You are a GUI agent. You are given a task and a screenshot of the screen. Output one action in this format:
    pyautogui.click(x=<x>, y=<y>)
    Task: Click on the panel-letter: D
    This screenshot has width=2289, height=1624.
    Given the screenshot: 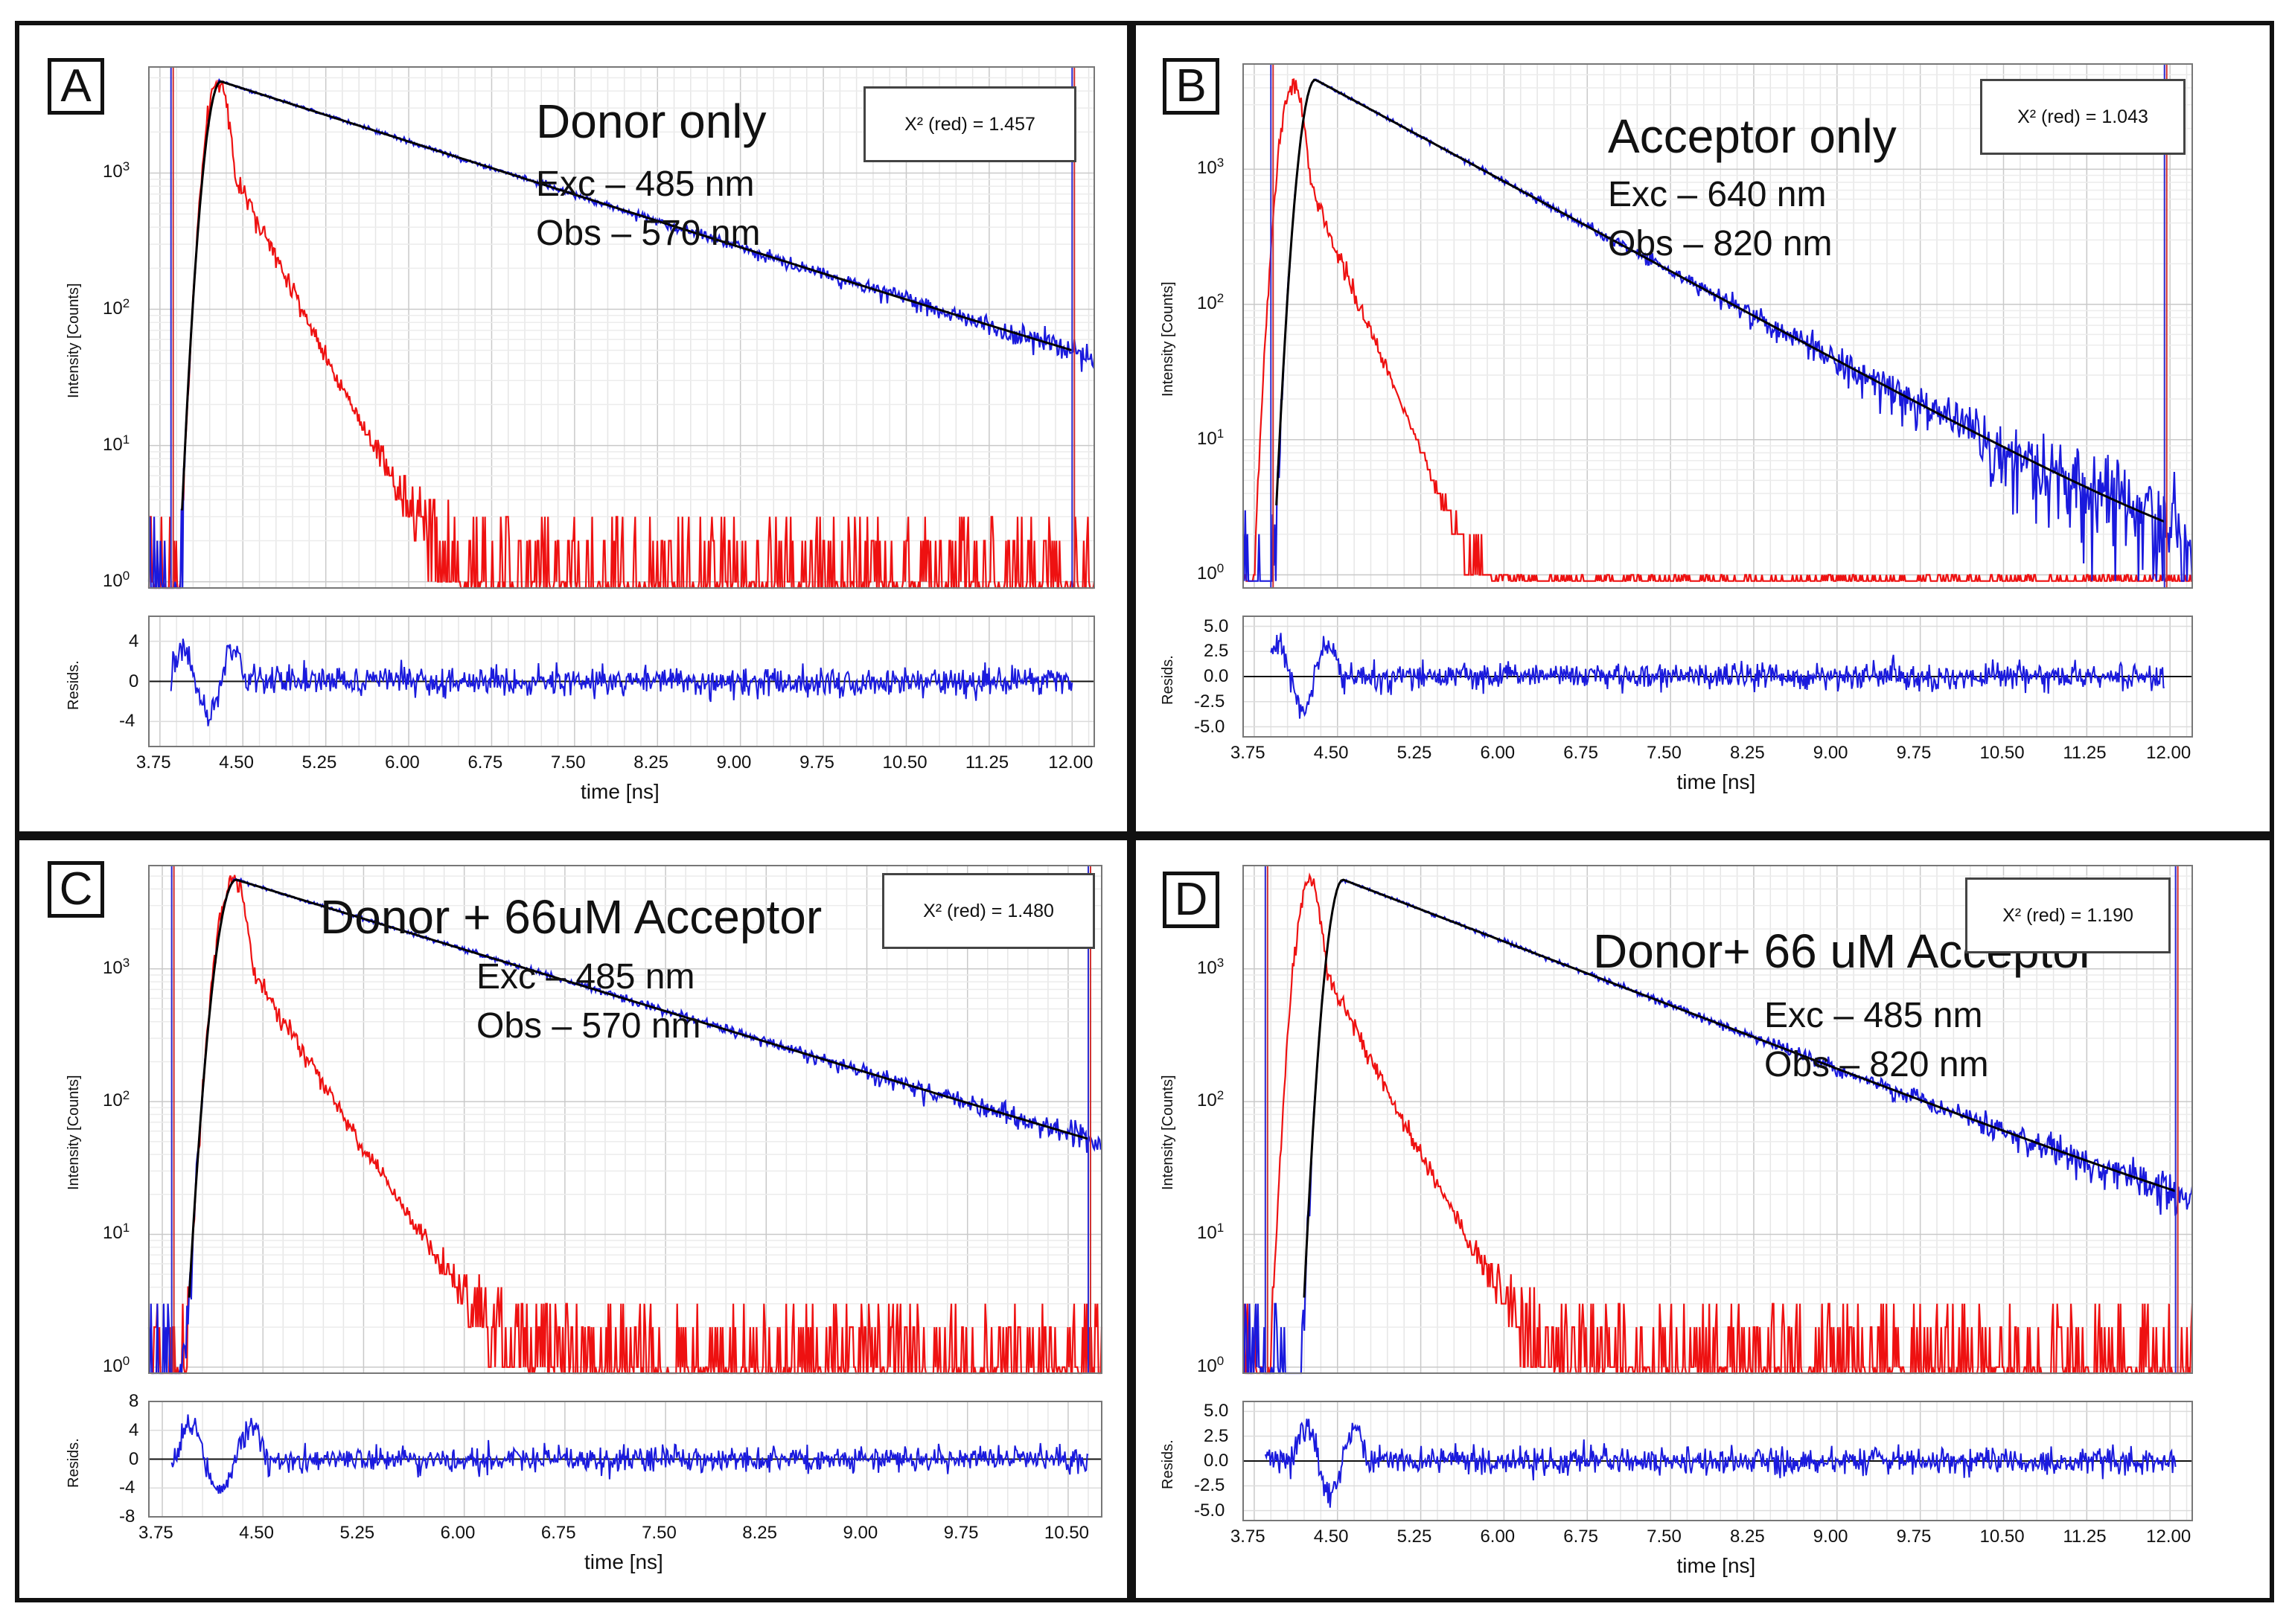 What is the action you would take?
    pyautogui.click(x=1191, y=900)
    